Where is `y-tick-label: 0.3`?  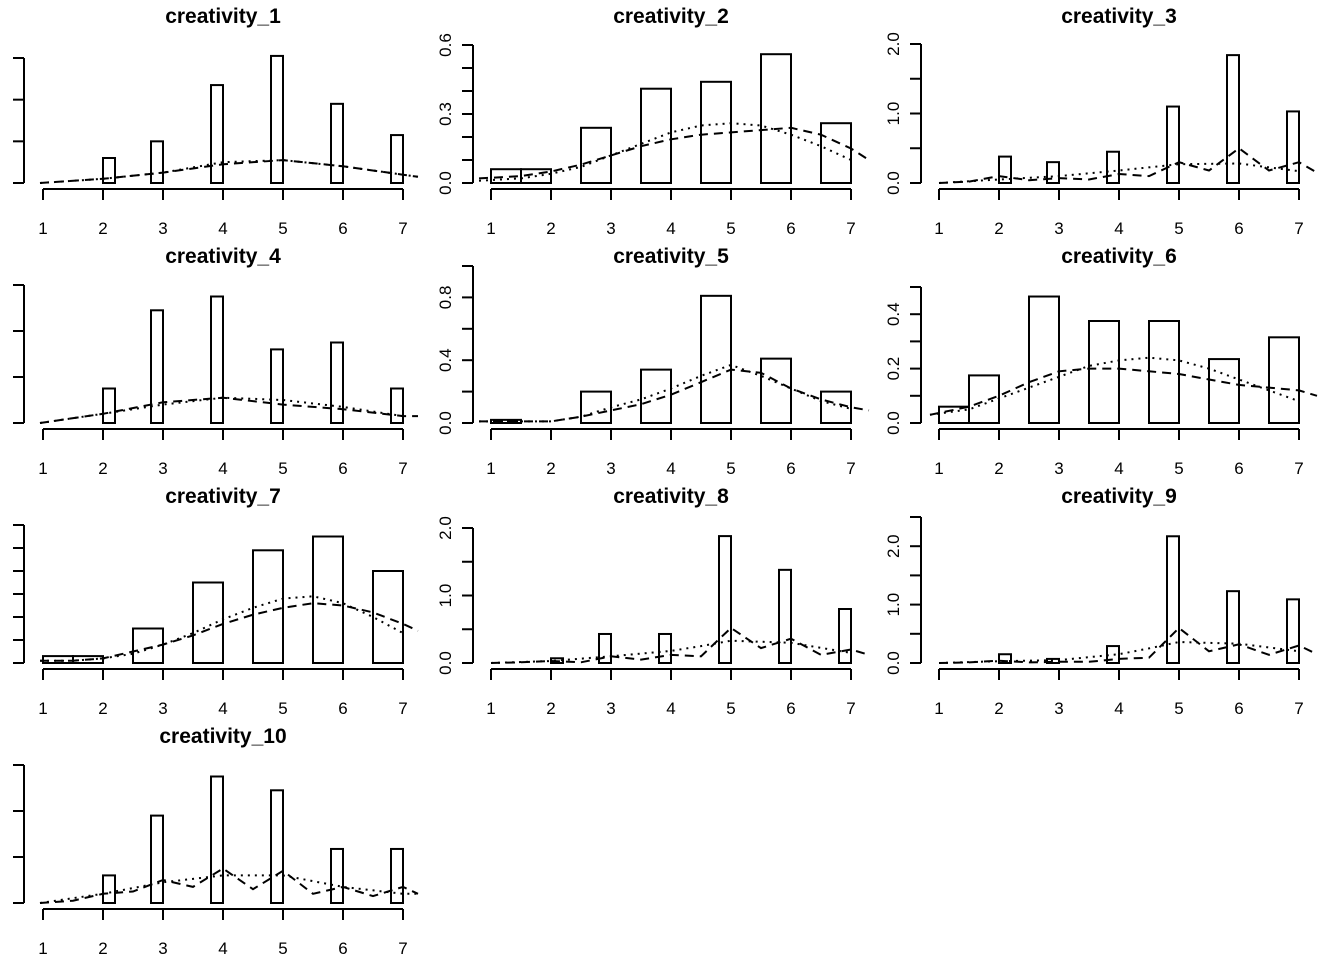
y-tick-label: 0.3 is located at coordinates (445, 114).